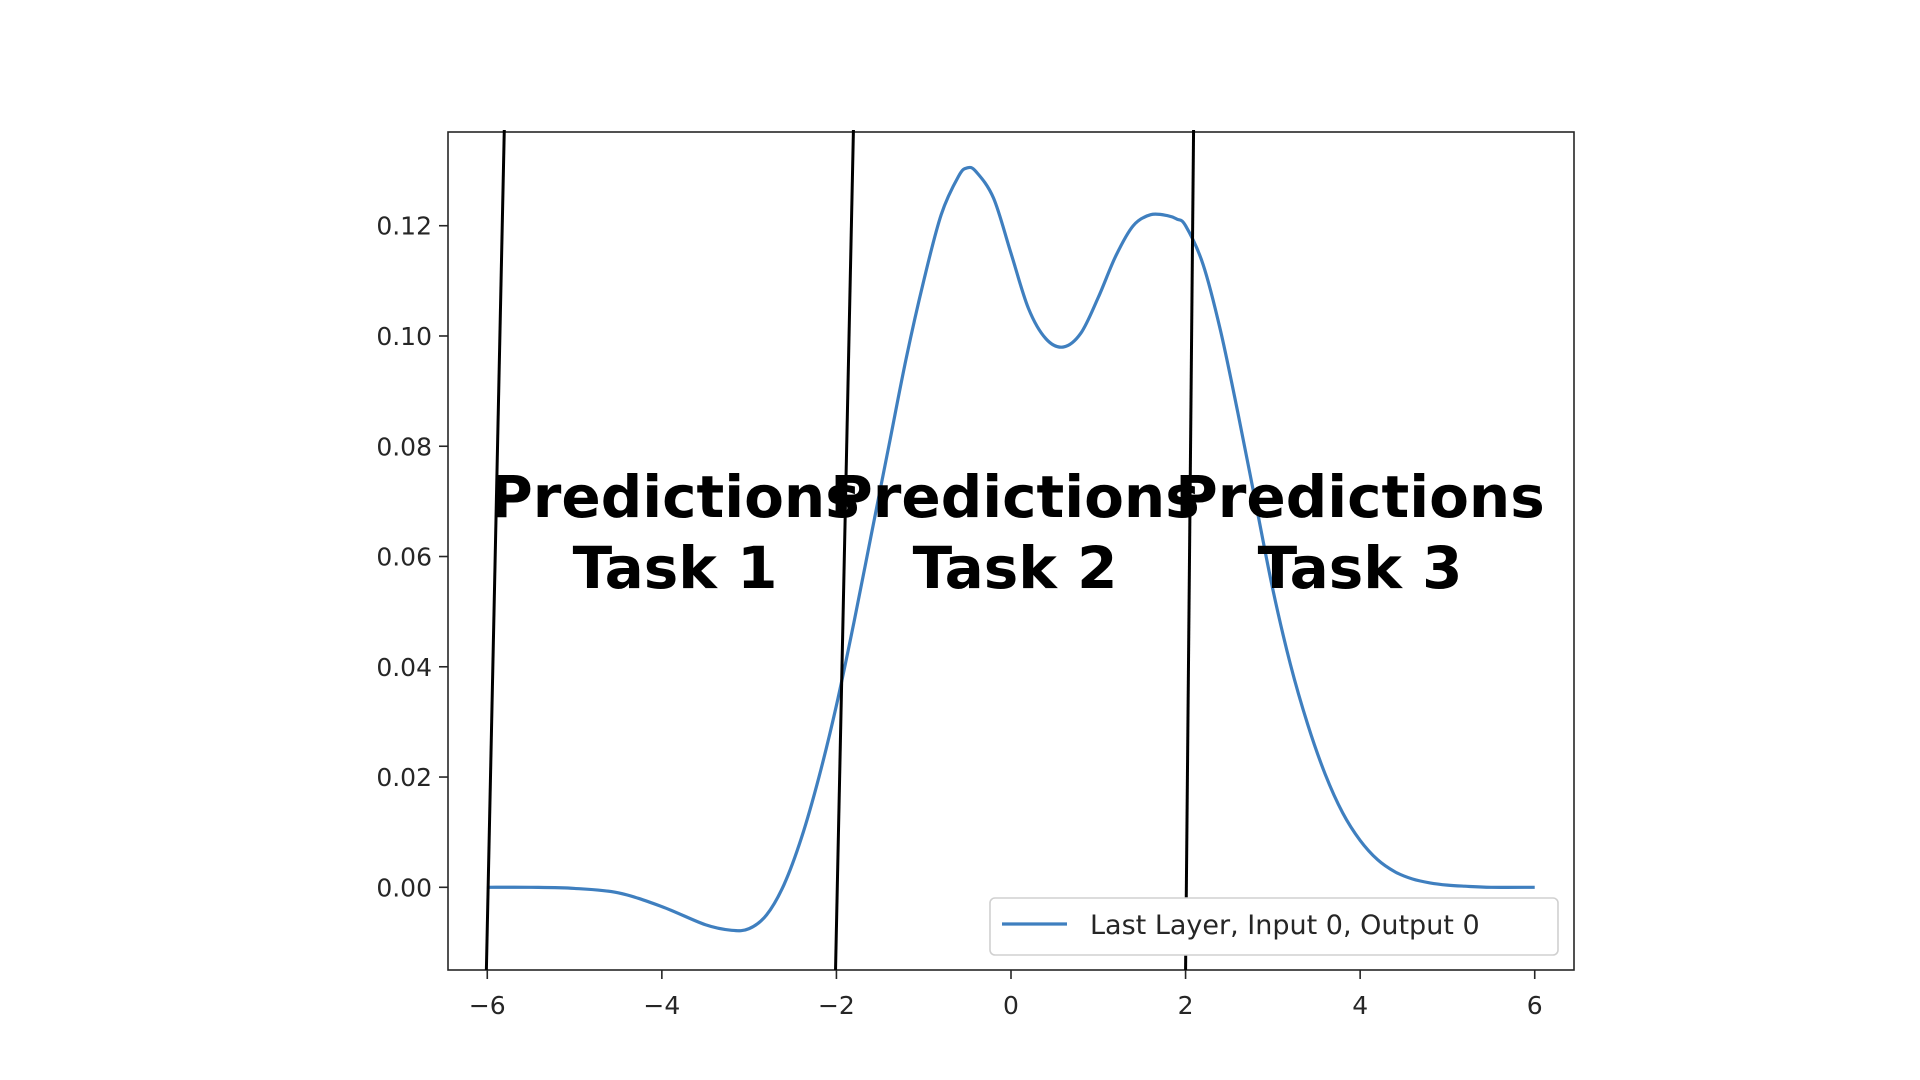 The height and width of the screenshot is (1080, 1920). Describe the element at coordinates (1285, 925) in the screenshot. I see `legend-label: Last Layer, Input 0, Output 0` at that location.